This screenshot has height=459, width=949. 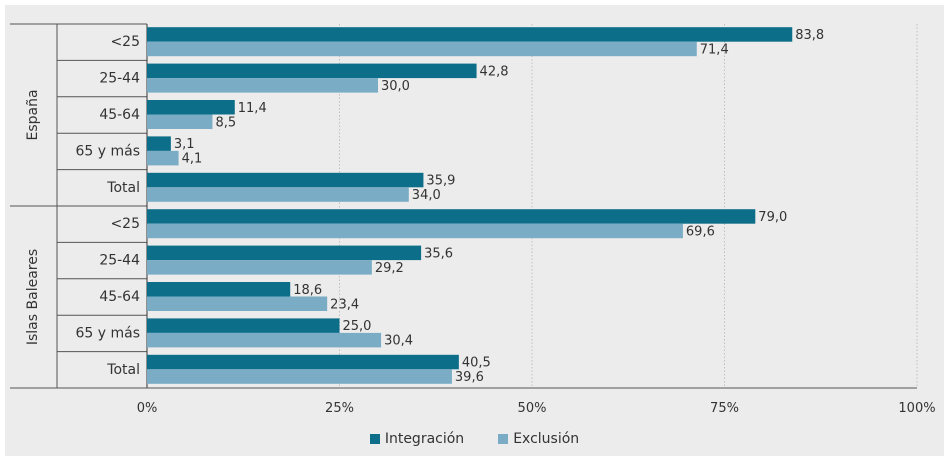 I want to click on data-label-integracion: 18,6, so click(x=307, y=290).